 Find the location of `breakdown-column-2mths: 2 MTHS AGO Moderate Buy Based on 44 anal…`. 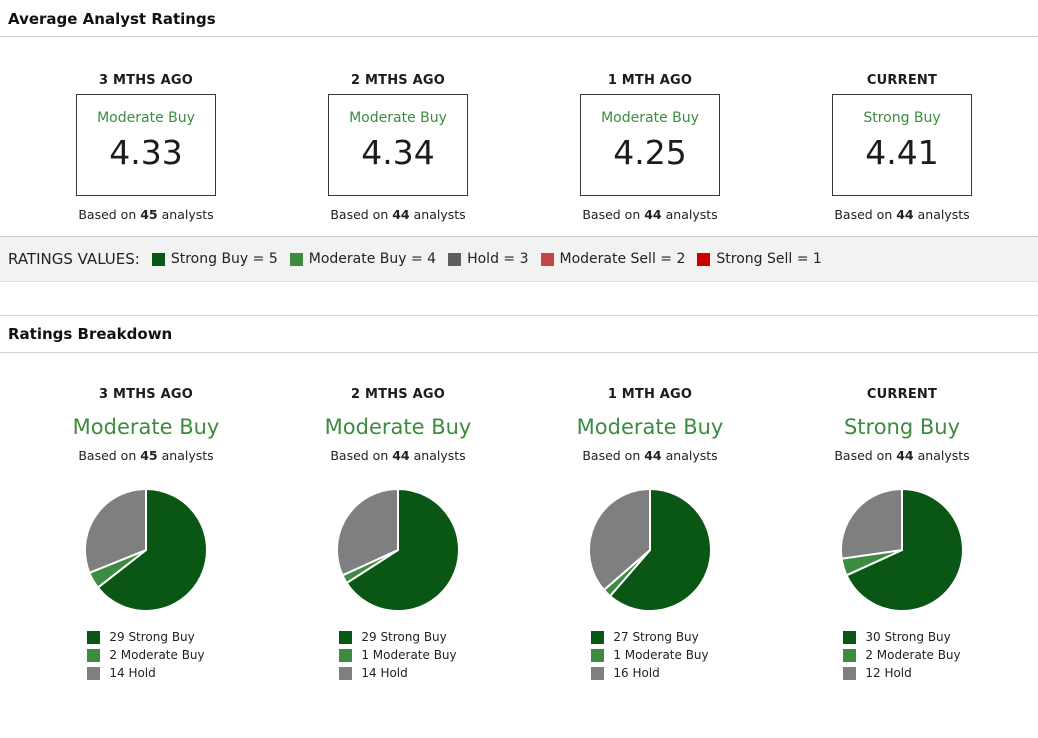

breakdown-column-2mths: 2 MTHS AGO Moderate Buy Based on 44 anal… is located at coordinates (398, 536).